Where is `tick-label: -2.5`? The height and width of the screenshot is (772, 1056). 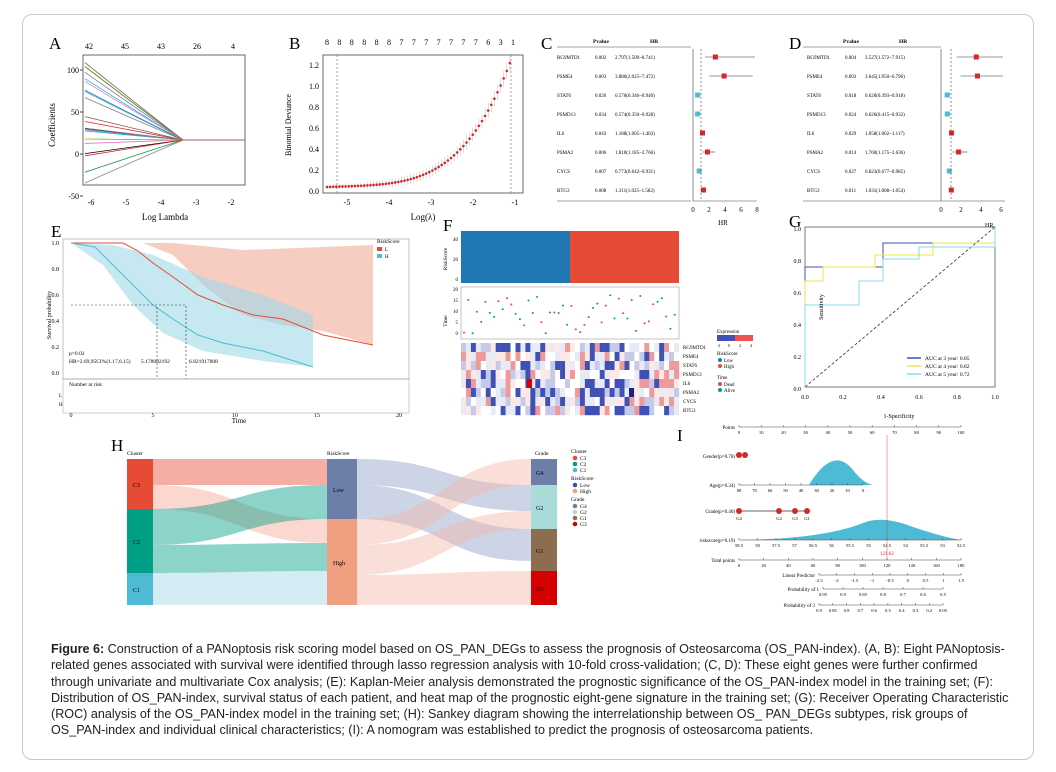 tick-label: -2.5 is located at coordinates (819, 580).